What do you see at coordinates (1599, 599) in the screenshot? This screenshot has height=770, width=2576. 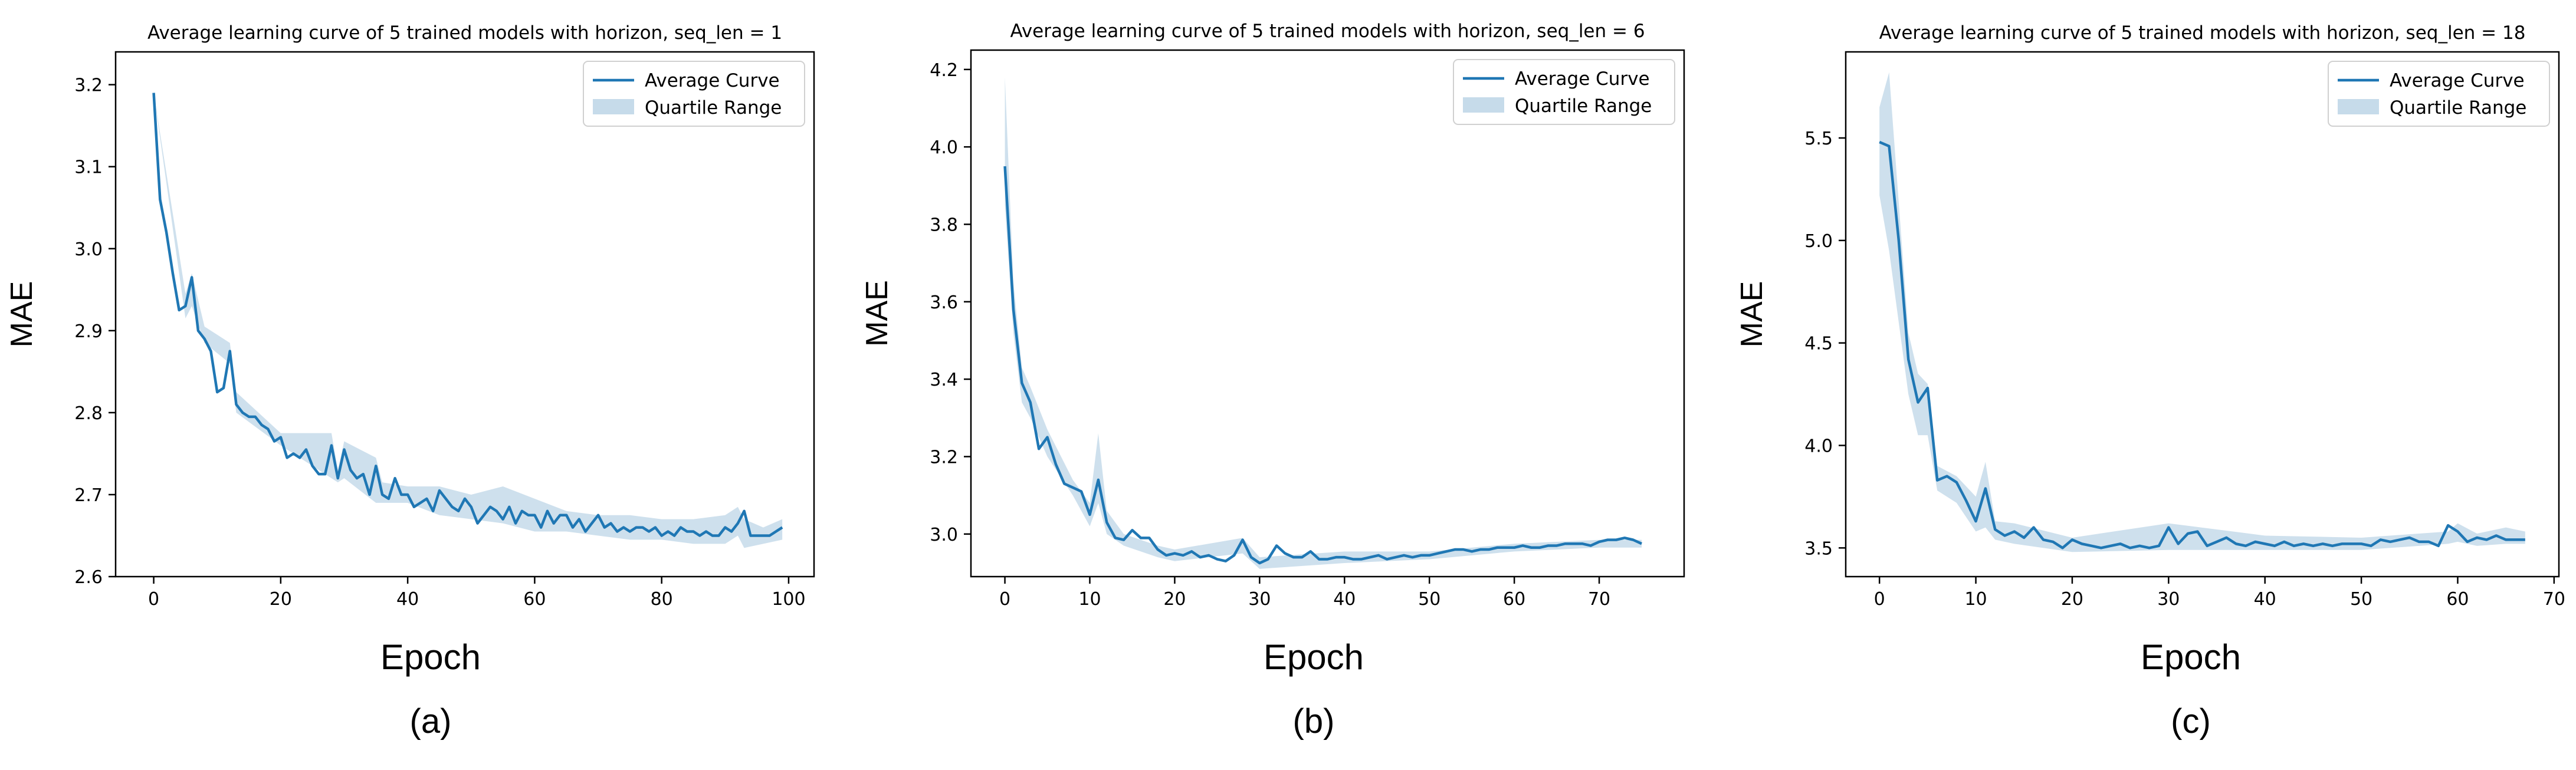 I see `x-tick-label-b: 70` at bounding box center [1599, 599].